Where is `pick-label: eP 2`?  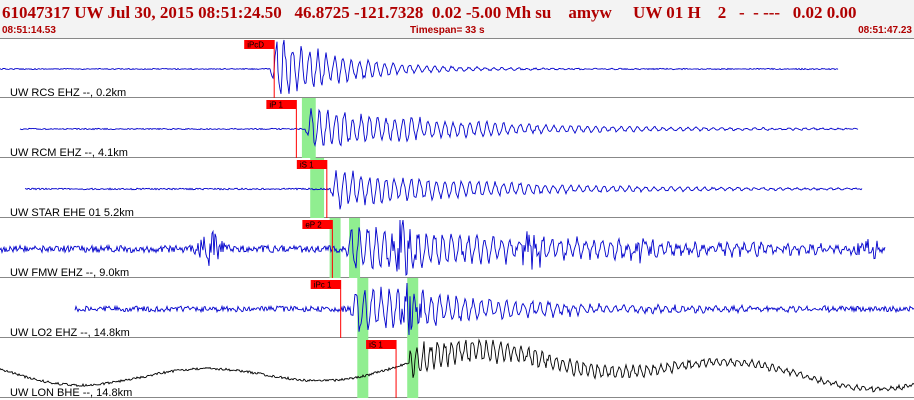 pick-label: eP 2 is located at coordinates (313, 225).